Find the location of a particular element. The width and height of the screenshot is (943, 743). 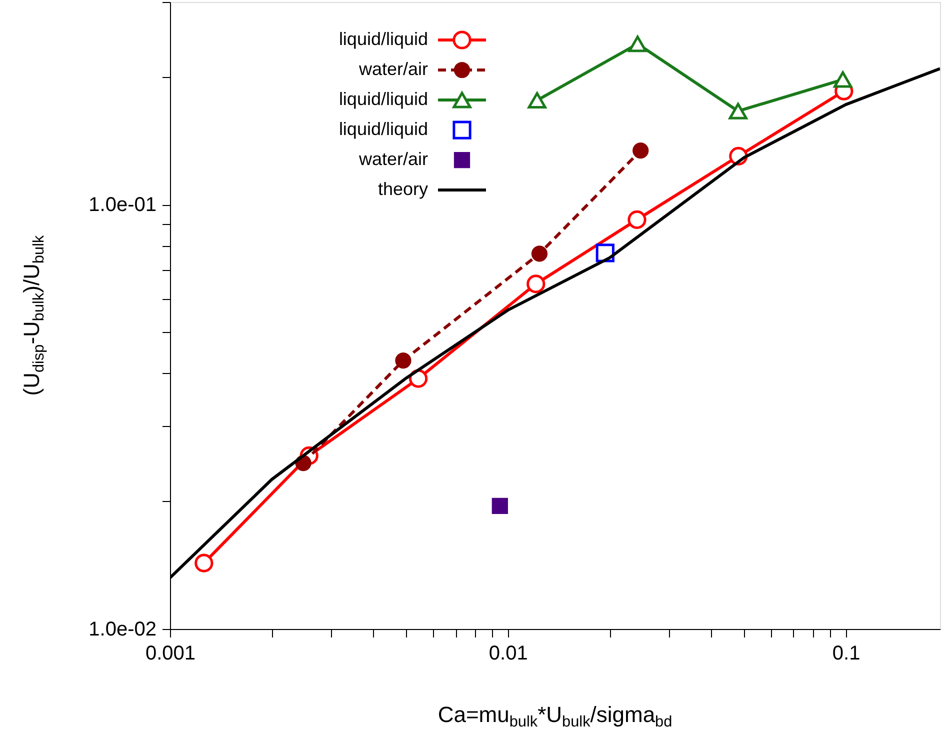

x-tick-label: 0.001 is located at coordinates (170, 653).